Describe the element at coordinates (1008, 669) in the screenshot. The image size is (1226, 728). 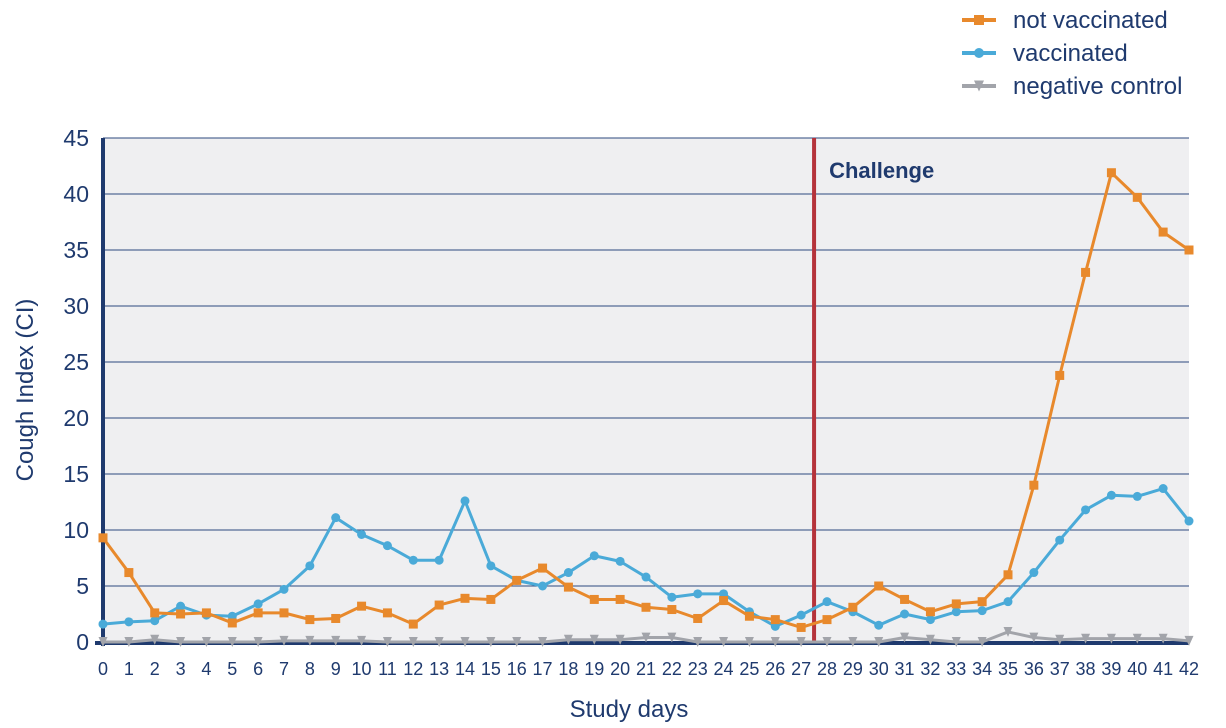
I see `x-tick-label: 35` at that location.